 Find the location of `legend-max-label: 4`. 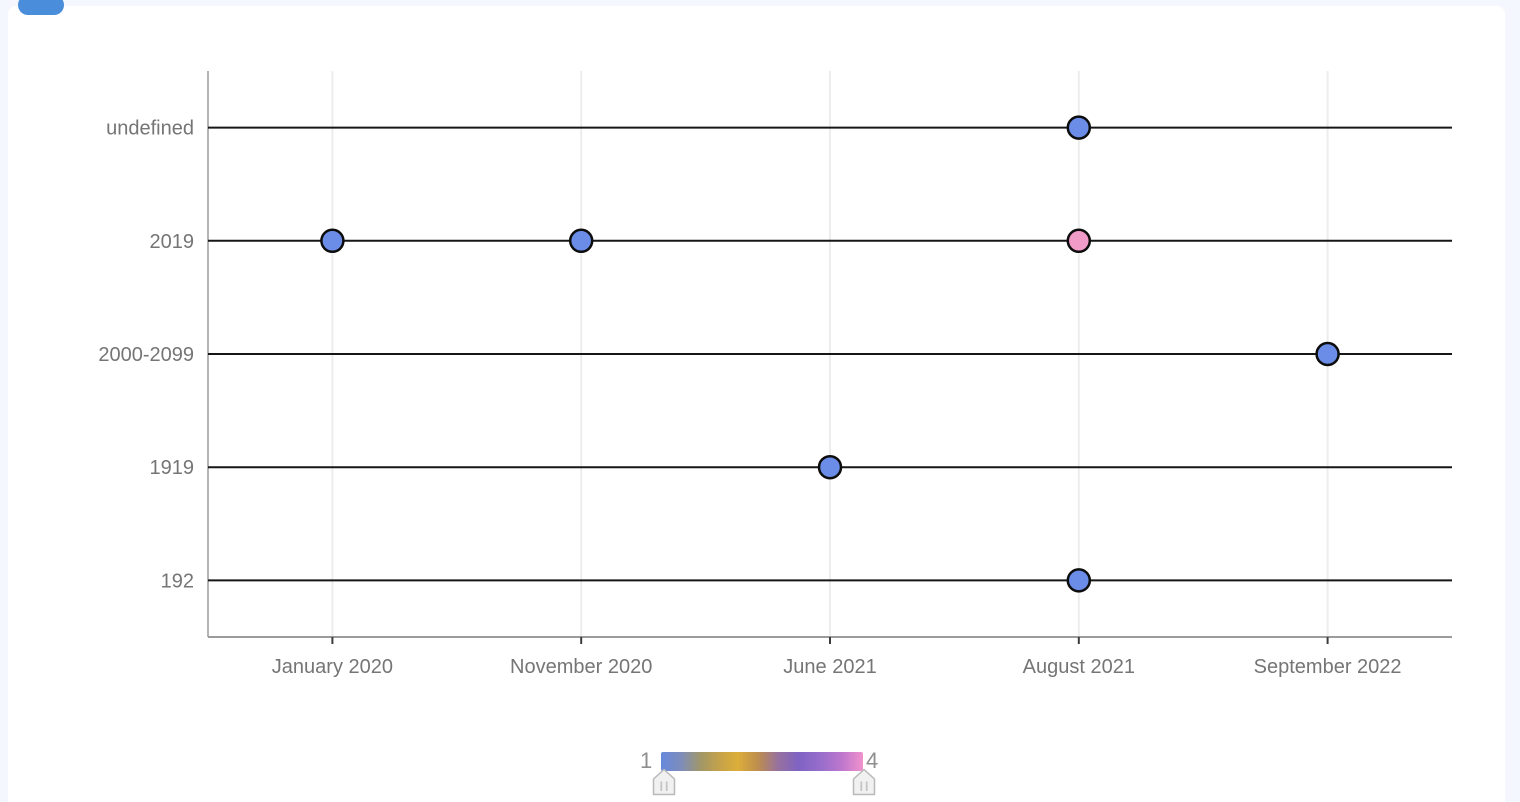

legend-max-label: 4 is located at coordinates (872, 760).